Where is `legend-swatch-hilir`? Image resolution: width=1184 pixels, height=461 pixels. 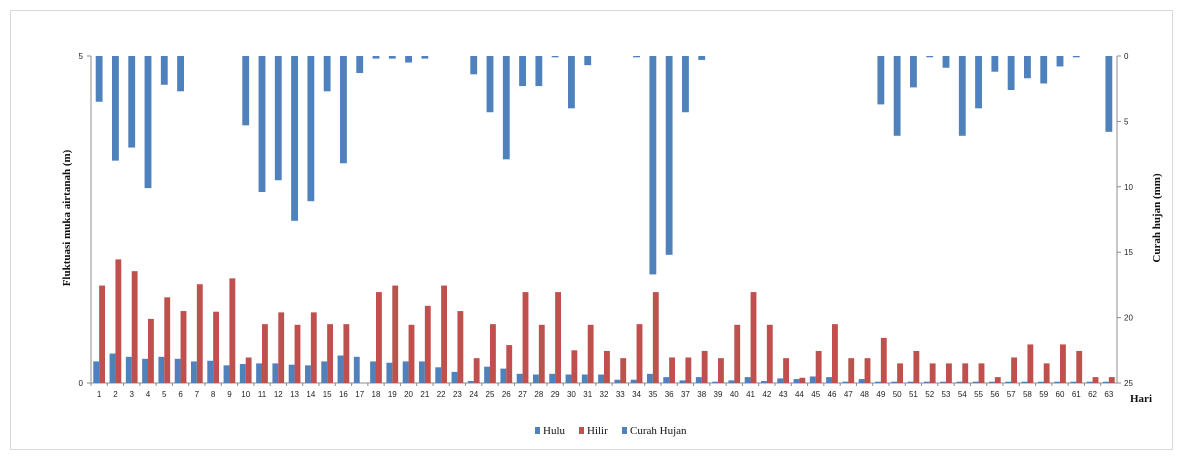 legend-swatch-hilir is located at coordinates (581, 430).